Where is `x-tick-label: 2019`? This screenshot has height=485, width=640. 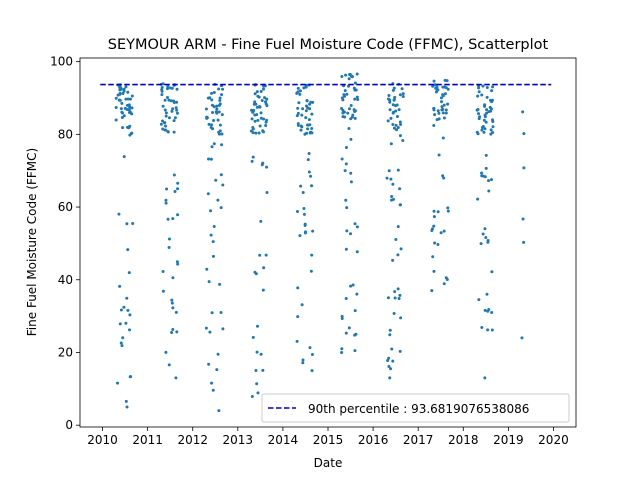 x-tick-label: 2019 is located at coordinates (508, 440).